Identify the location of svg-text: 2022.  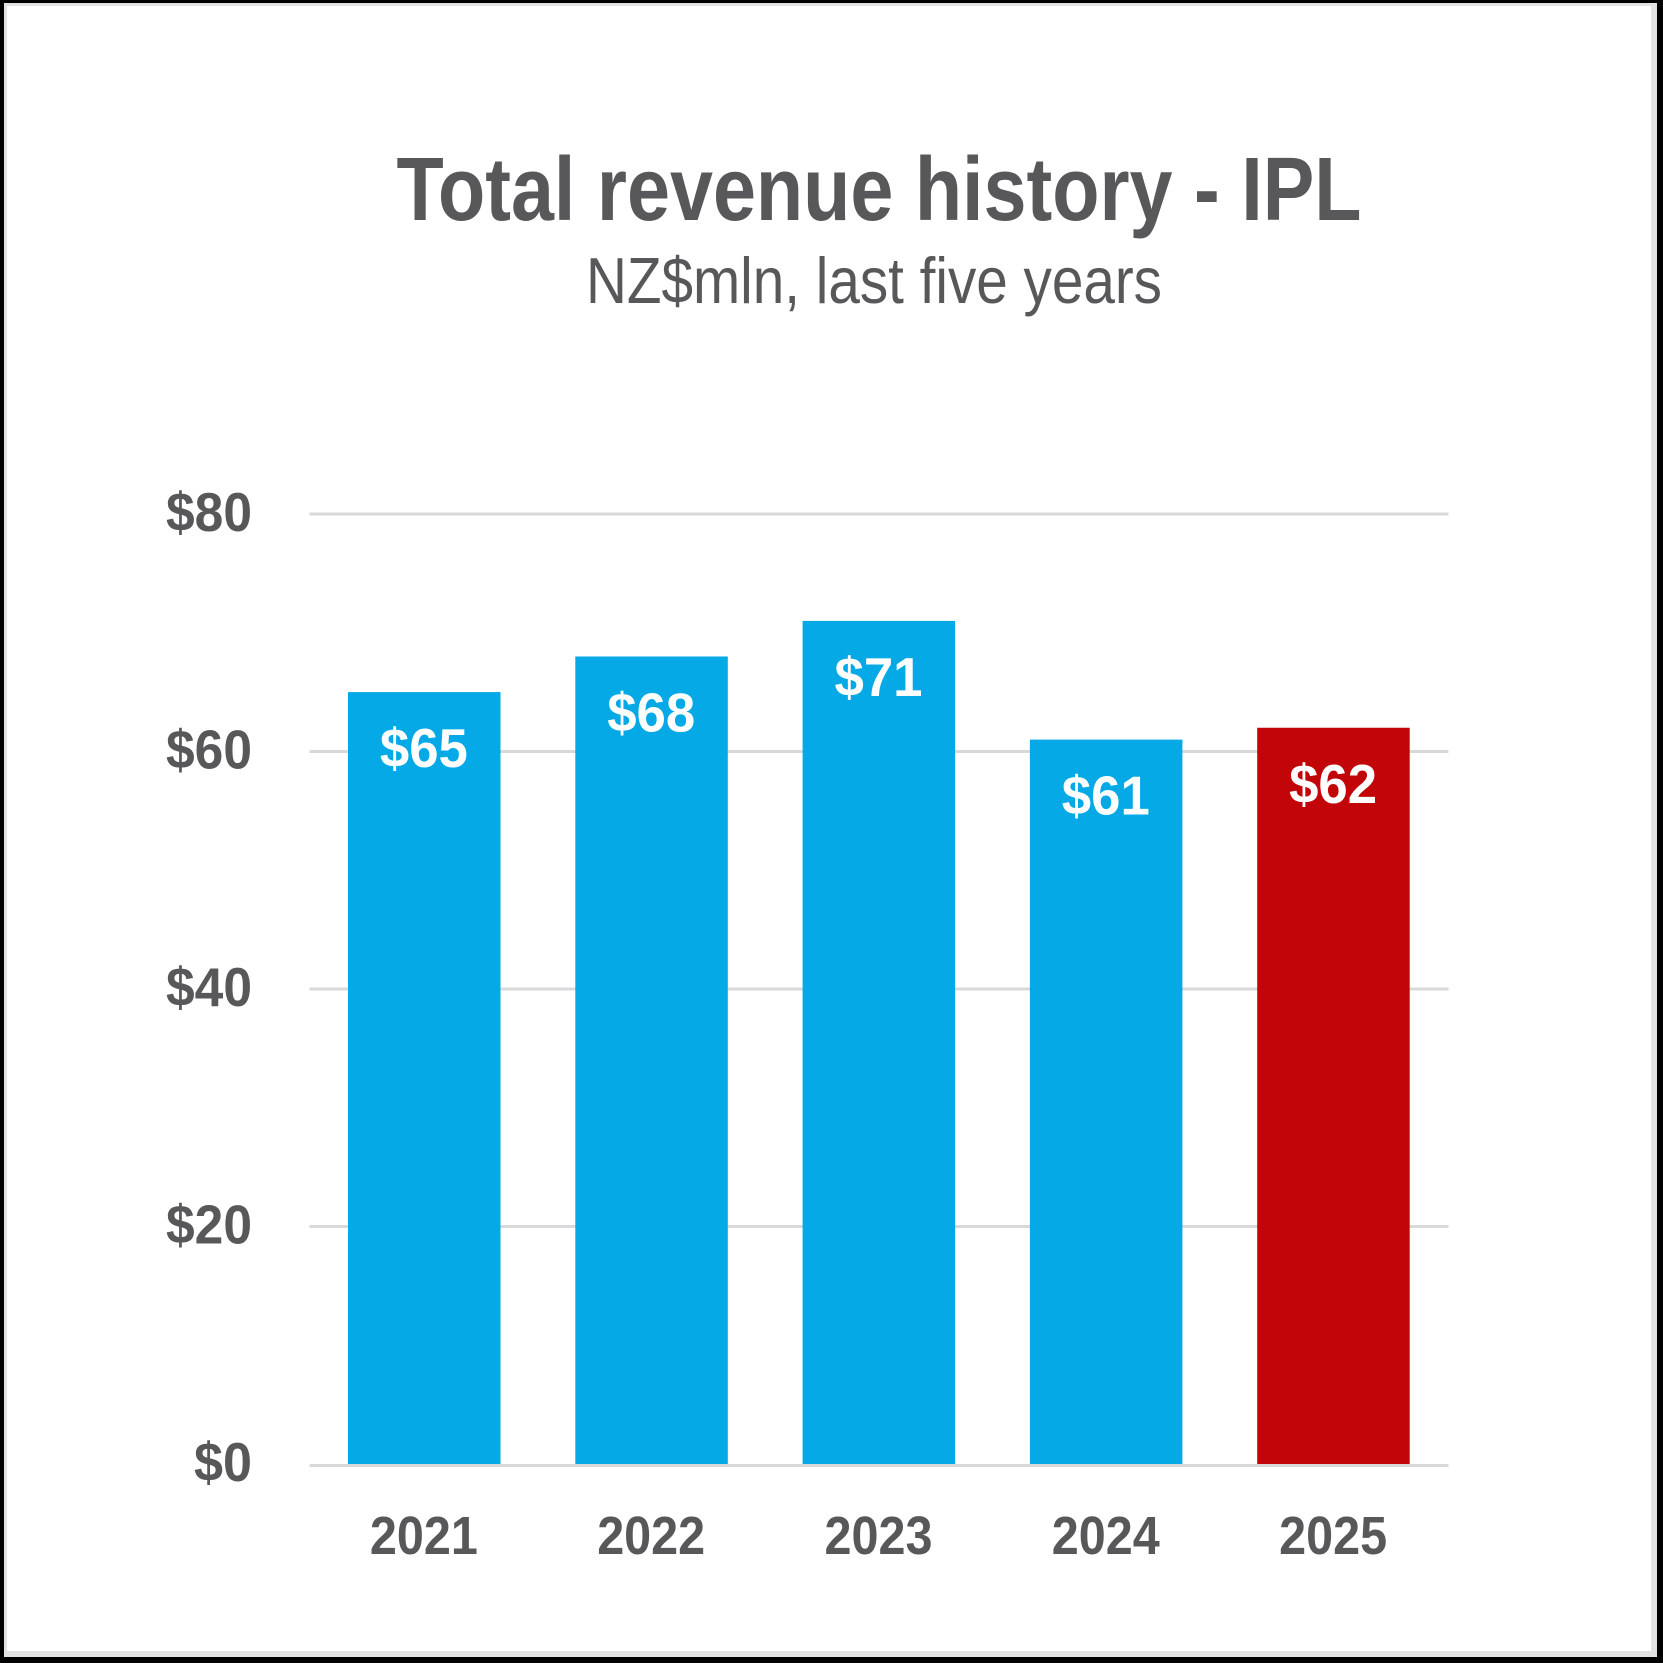
(651, 1536).